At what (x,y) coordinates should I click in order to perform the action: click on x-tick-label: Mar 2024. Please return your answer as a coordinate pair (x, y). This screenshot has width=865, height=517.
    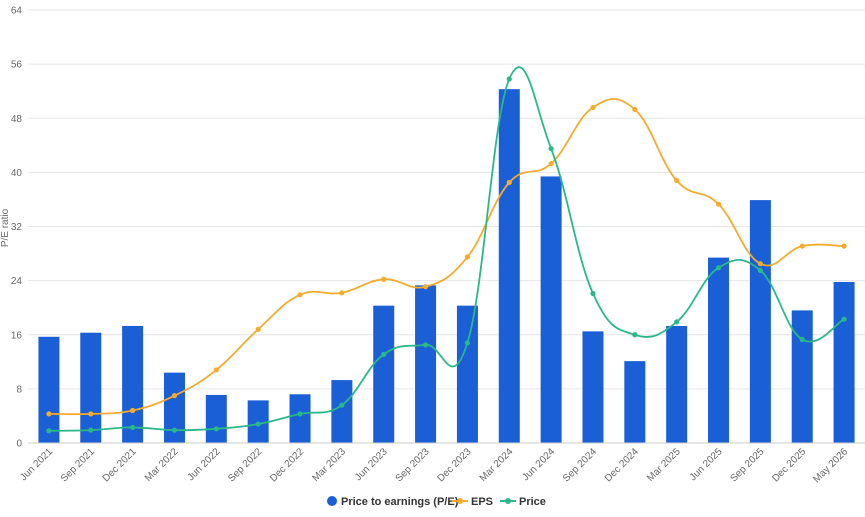
    Looking at the image, I should click on (497, 465).